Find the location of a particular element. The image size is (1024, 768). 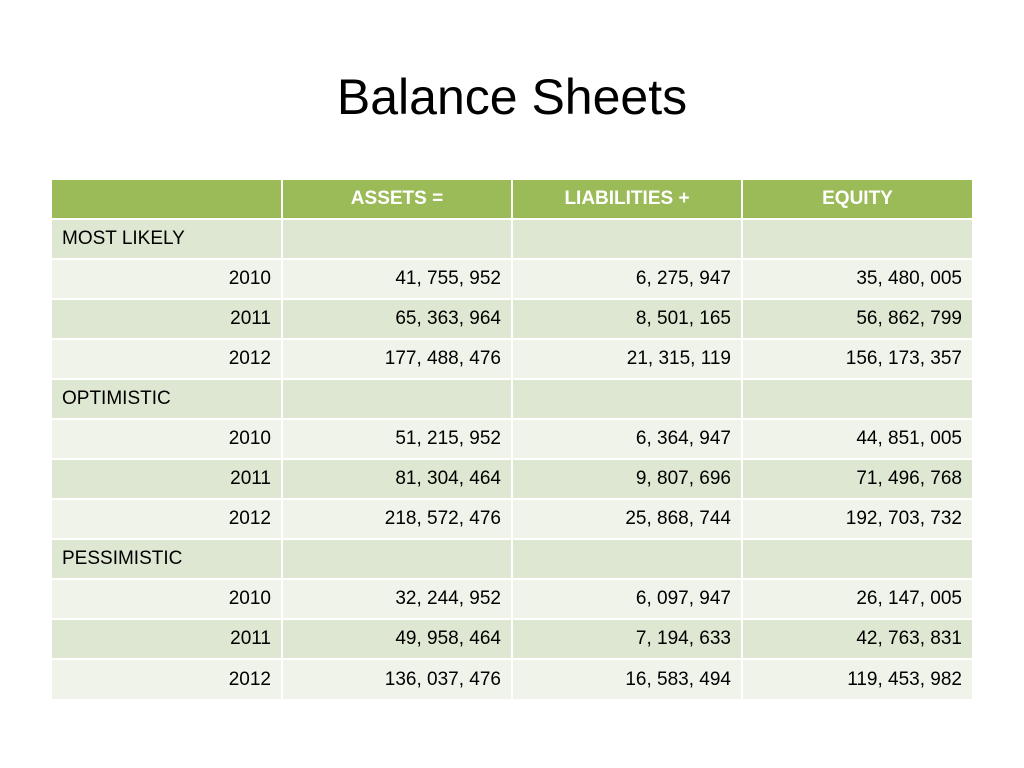

header-liabilities: LIABILITIES + is located at coordinates (626, 199).